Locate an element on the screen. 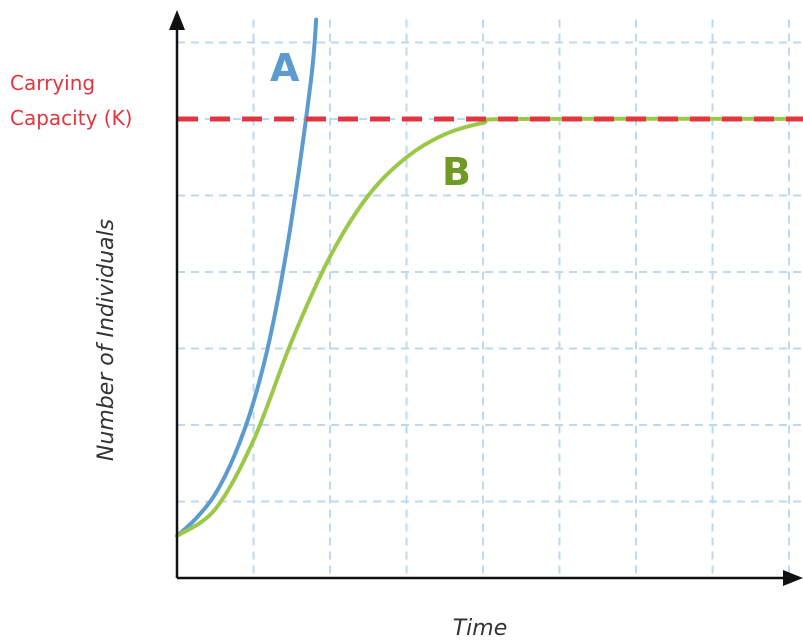  series-b-label: B is located at coordinates (456, 172).